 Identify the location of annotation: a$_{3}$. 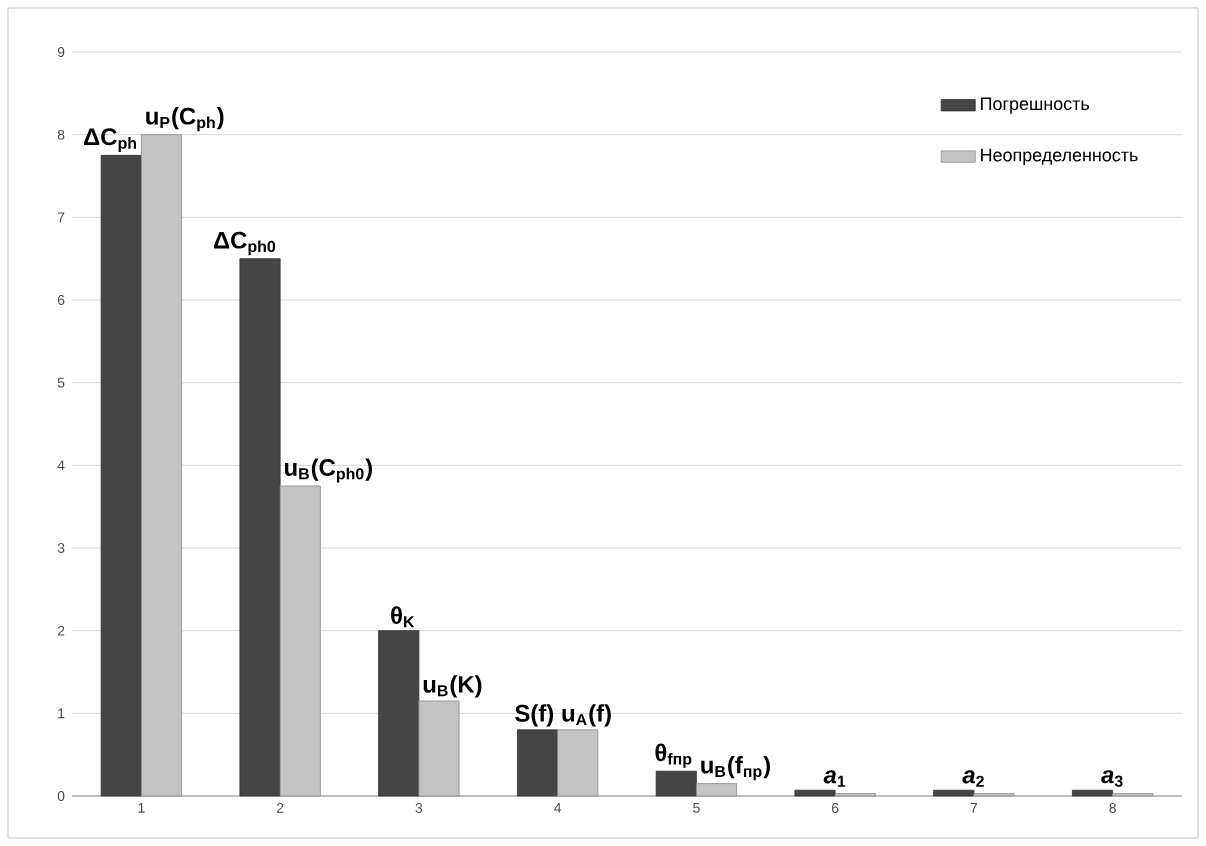
(1112, 778).